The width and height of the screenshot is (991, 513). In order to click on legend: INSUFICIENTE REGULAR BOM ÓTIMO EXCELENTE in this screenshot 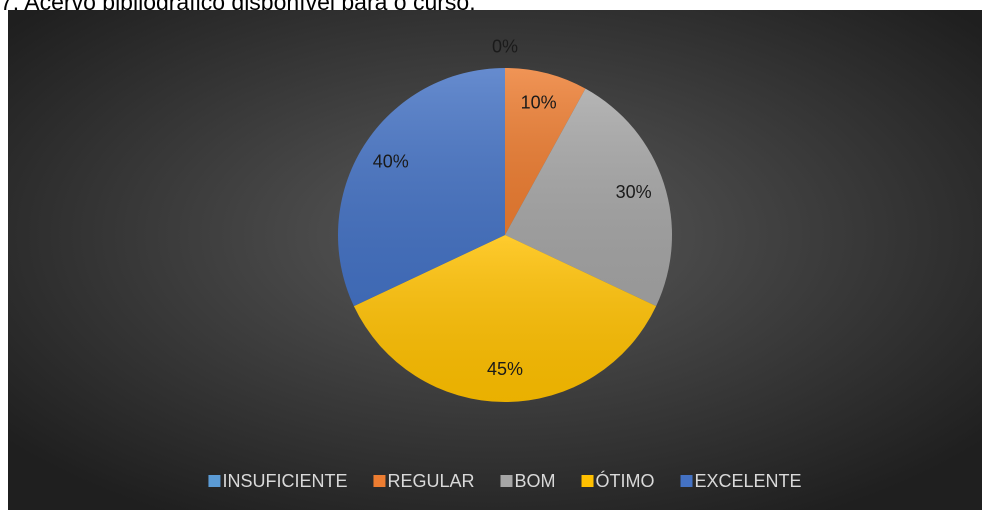, I will do `click(505, 480)`.